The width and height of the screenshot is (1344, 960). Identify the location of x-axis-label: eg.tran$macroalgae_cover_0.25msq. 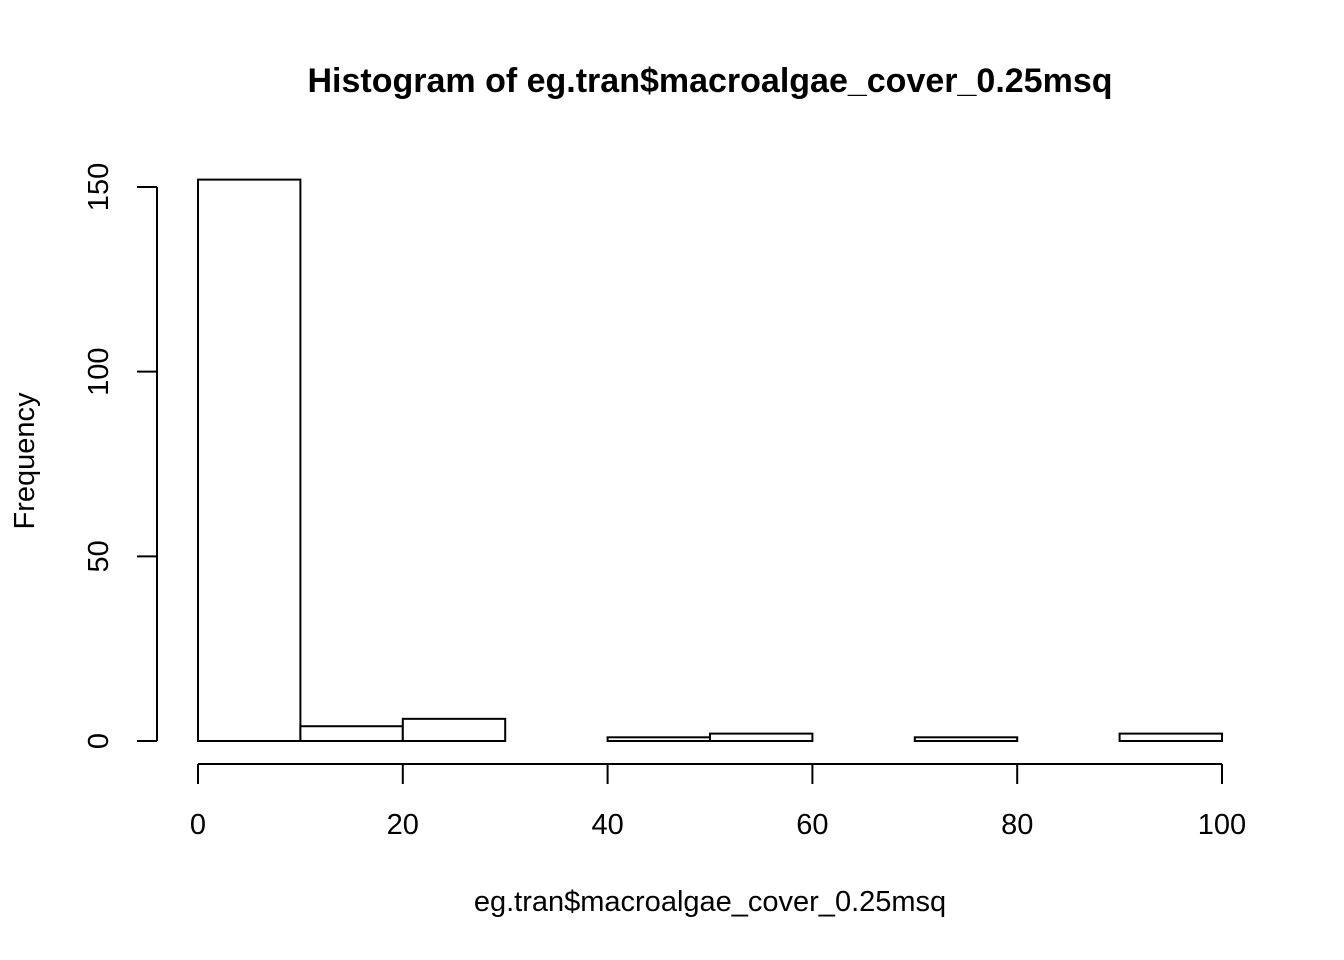
(710, 902).